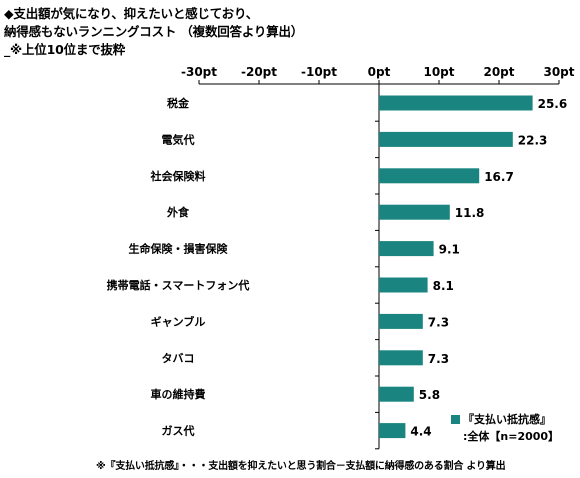 The height and width of the screenshot is (478, 580). I want to click on x-tick-label: 10pt, so click(438, 72).